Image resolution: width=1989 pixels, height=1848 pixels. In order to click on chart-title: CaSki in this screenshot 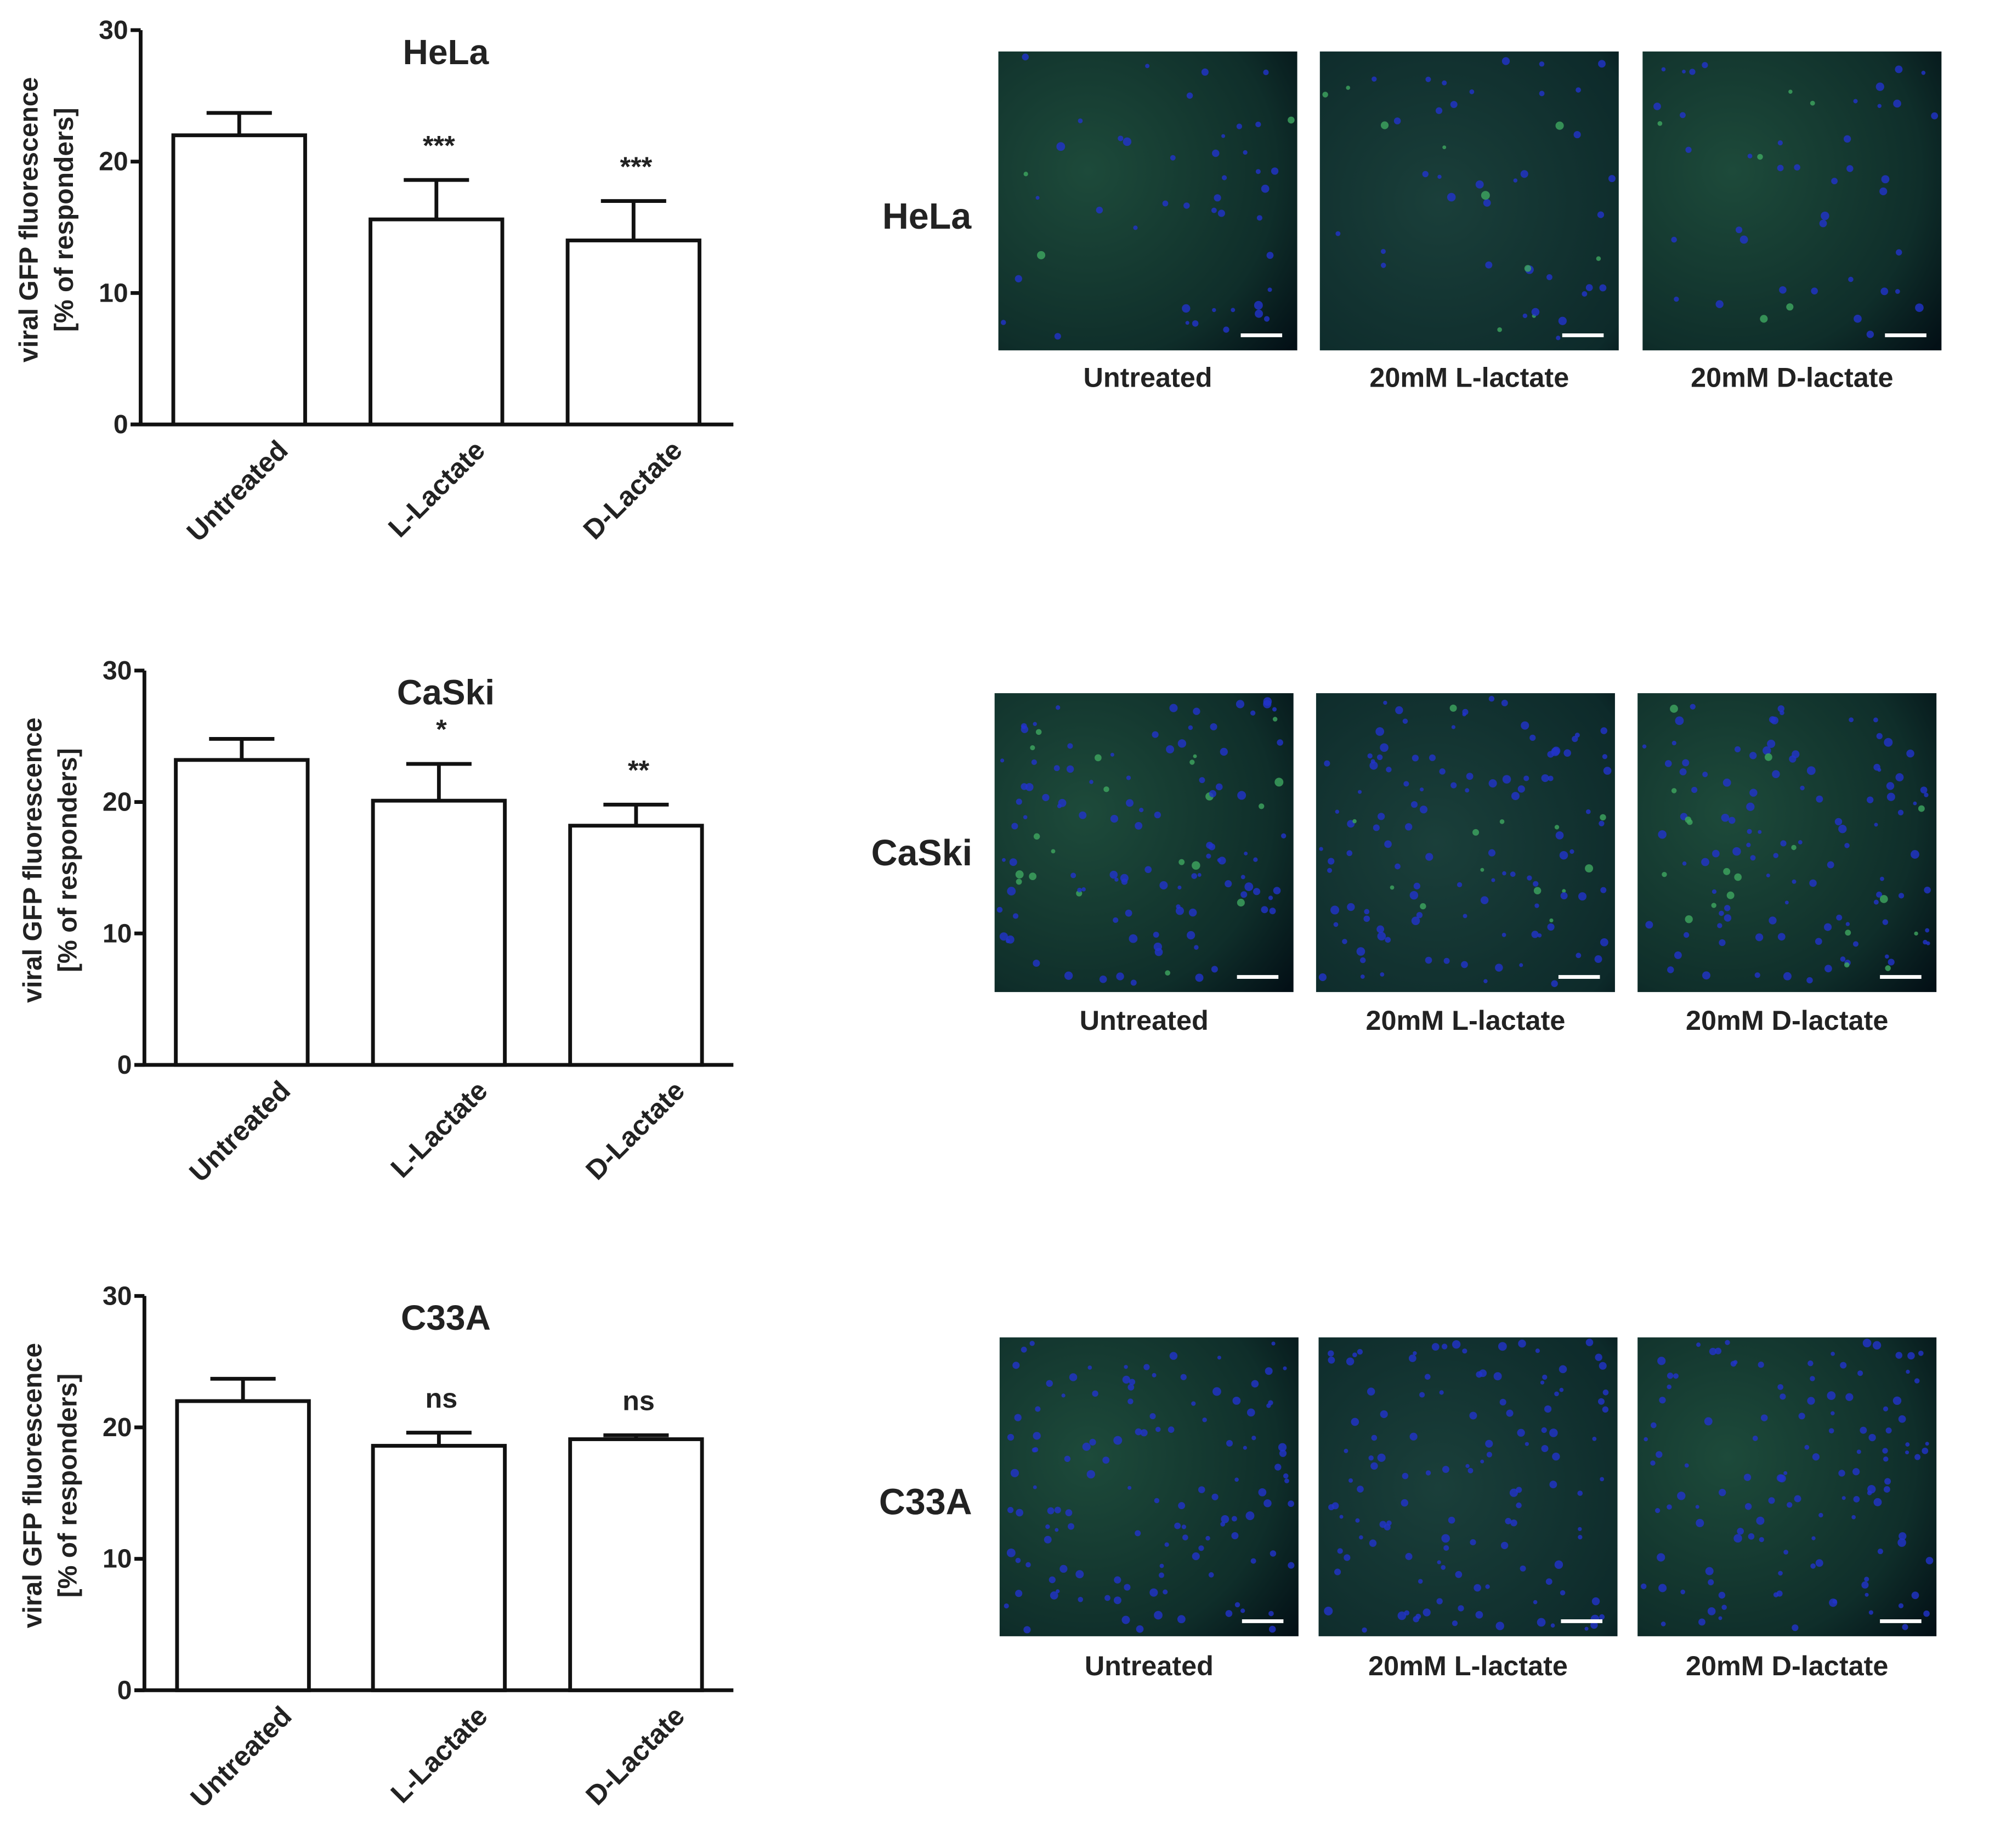, I will do `click(446, 692)`.